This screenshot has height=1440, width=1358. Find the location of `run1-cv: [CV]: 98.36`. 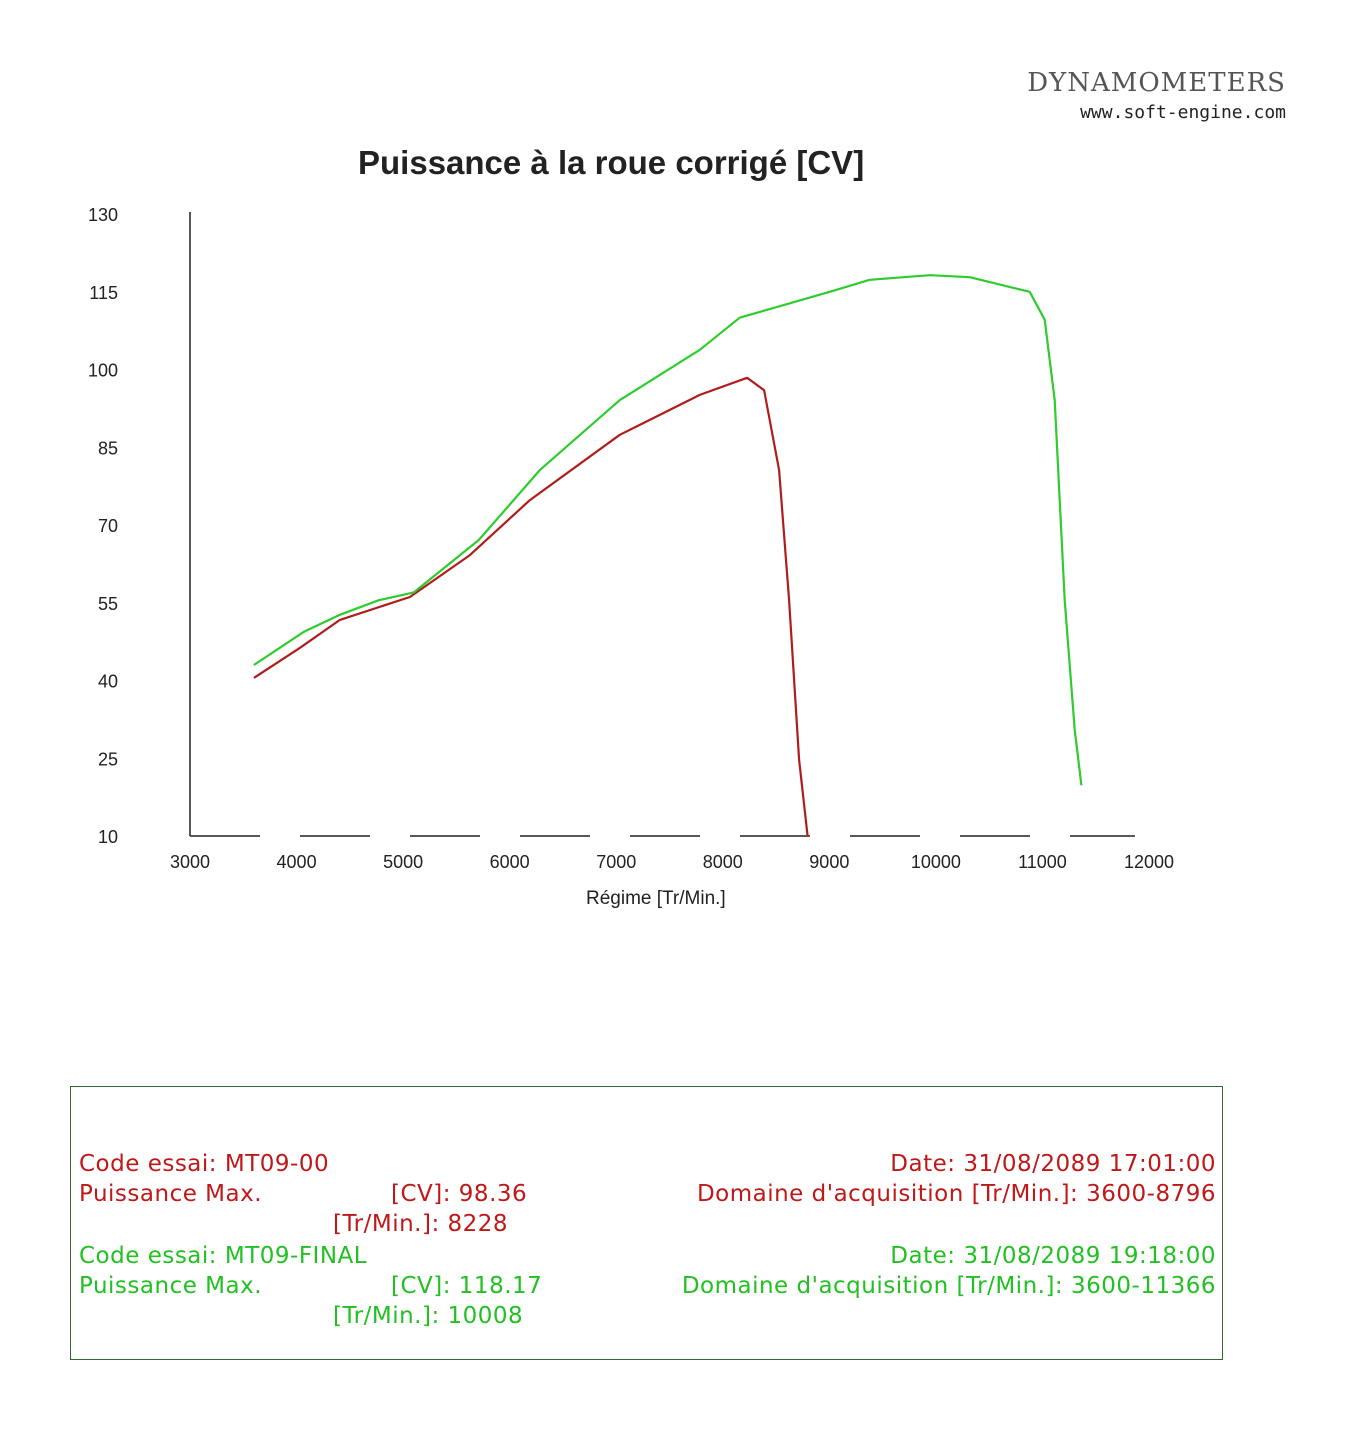

run1-cv: [CV]: 98.36 is located at coordinates (459, 1194).